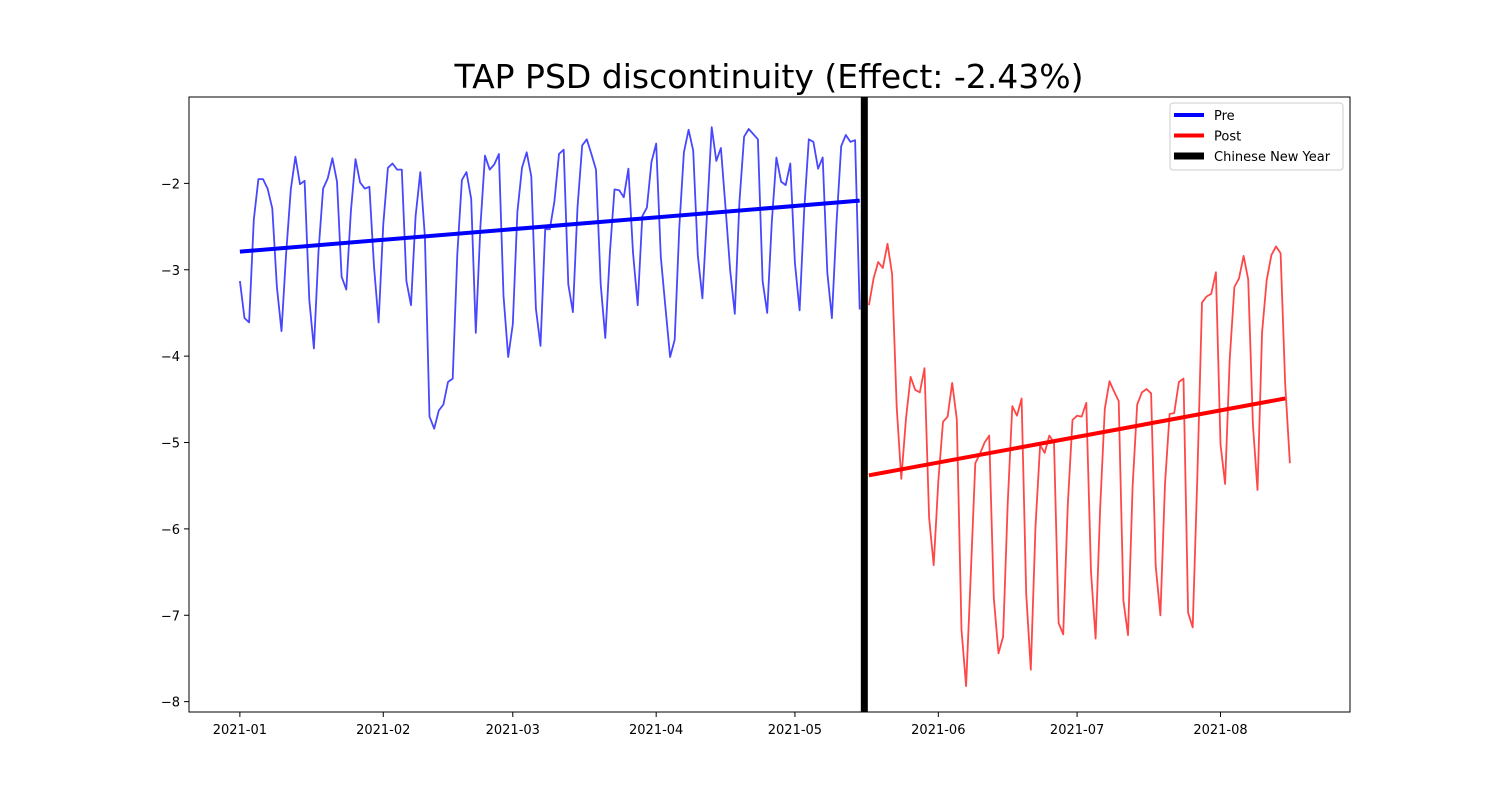 The image size is (1500, 800). Describe the element at coordinates (240, 730) in the screenshot. I see `x-tick-label: 2021-01` at that location.